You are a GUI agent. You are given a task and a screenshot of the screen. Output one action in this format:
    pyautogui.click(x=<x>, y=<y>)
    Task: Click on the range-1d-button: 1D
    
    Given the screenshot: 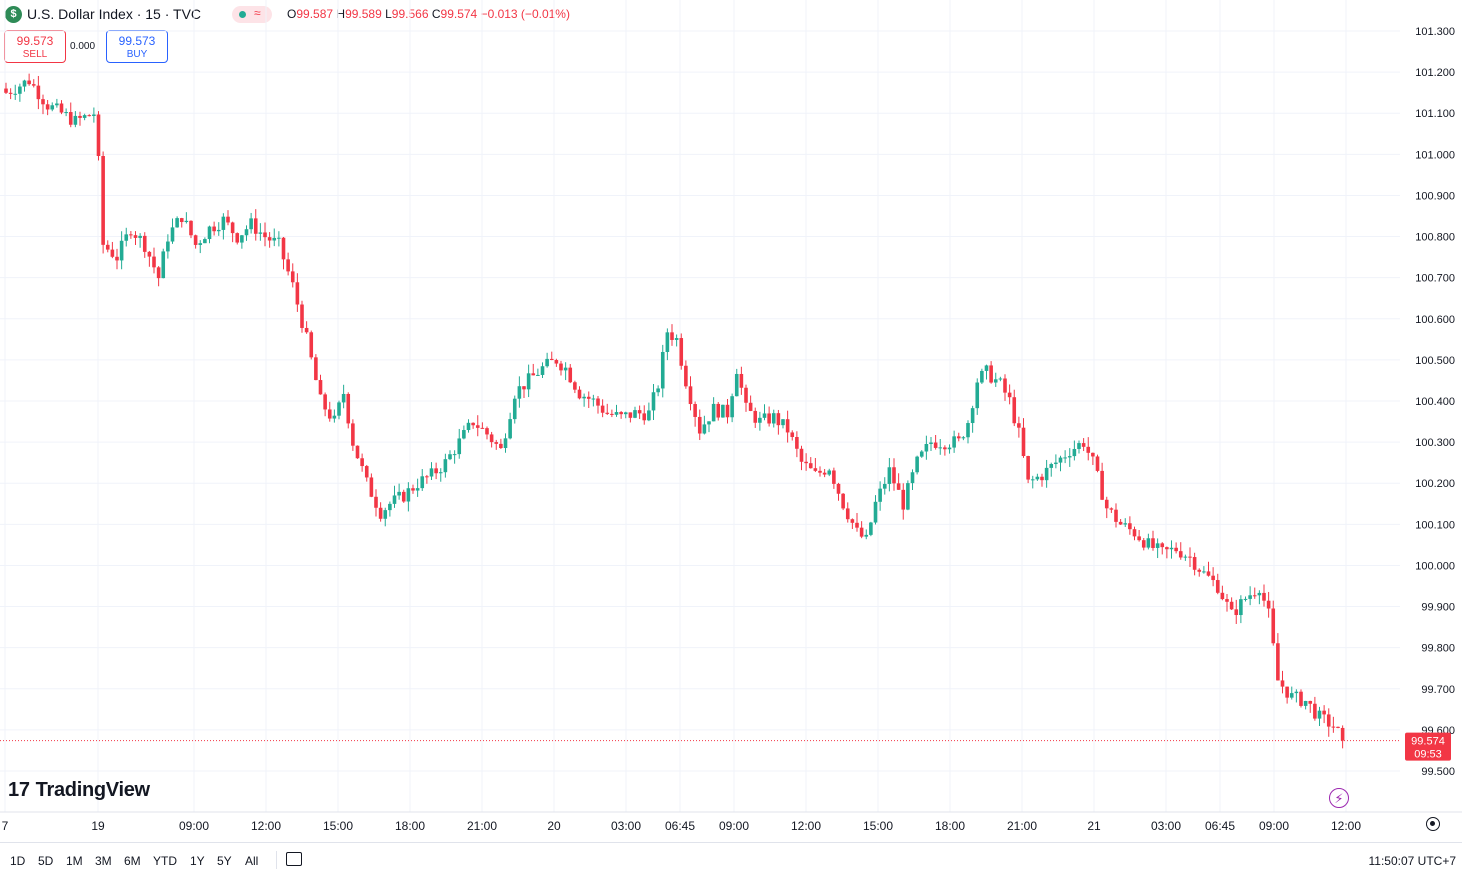 What is the action you would take?
    pyautogui.click(x=18, y=861)
    